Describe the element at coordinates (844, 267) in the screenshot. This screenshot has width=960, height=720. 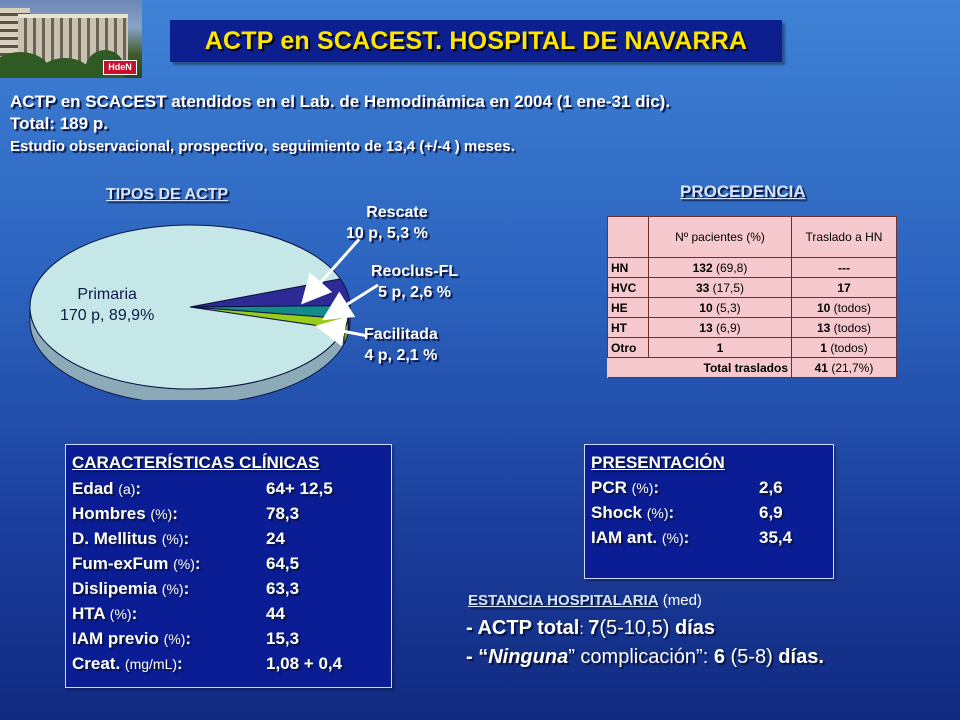
I see `transfer-cell: ---` at that location.